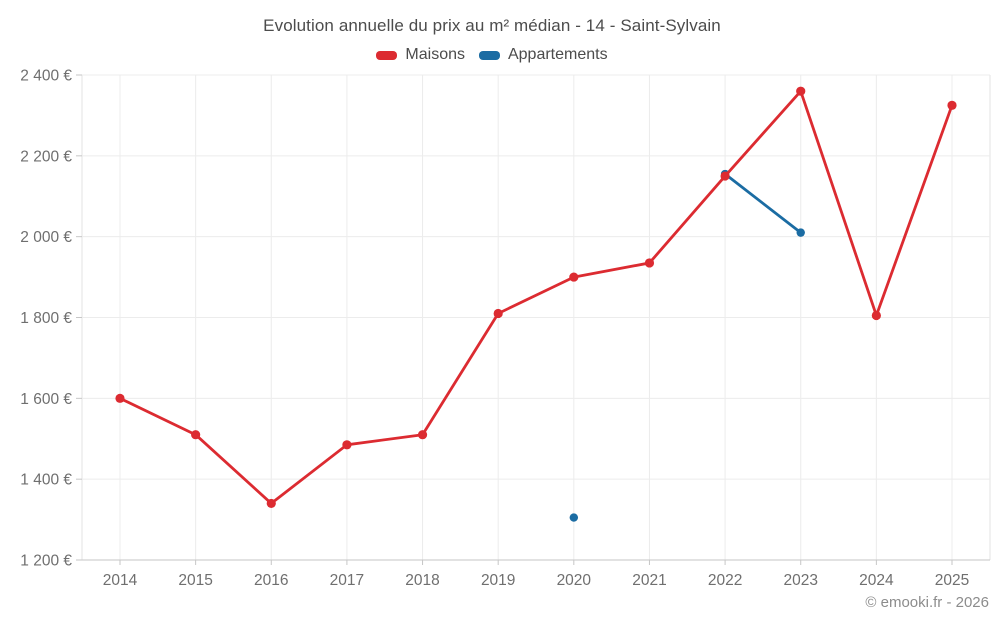 This screenshot has width=1000, height=625. Describe the element at coordinates (271, 580) in the screenshot. I see `svg-text: 2016` at that location.